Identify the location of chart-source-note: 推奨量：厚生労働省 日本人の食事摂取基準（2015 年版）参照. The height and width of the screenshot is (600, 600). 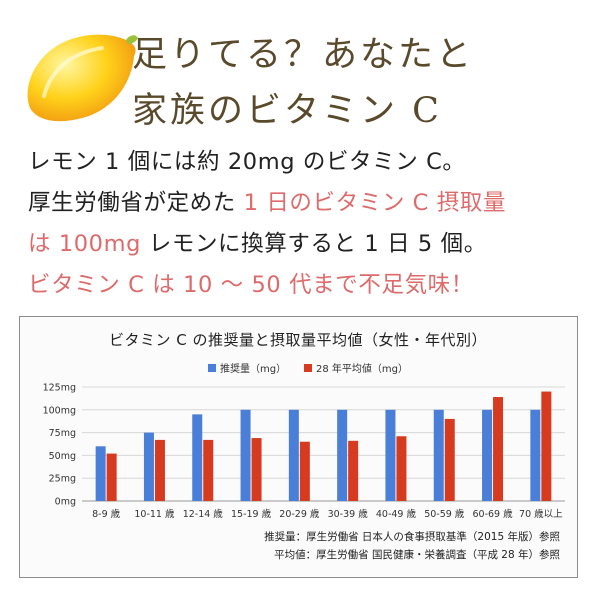
(412, 536).